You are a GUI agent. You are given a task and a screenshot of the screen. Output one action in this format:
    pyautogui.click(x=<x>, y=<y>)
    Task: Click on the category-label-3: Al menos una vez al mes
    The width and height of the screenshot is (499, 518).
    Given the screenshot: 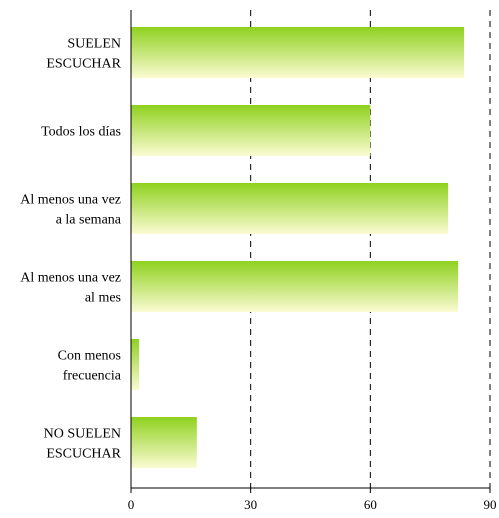 What is the action you would take?
    pyautogui.click(x=70, y=288)
    